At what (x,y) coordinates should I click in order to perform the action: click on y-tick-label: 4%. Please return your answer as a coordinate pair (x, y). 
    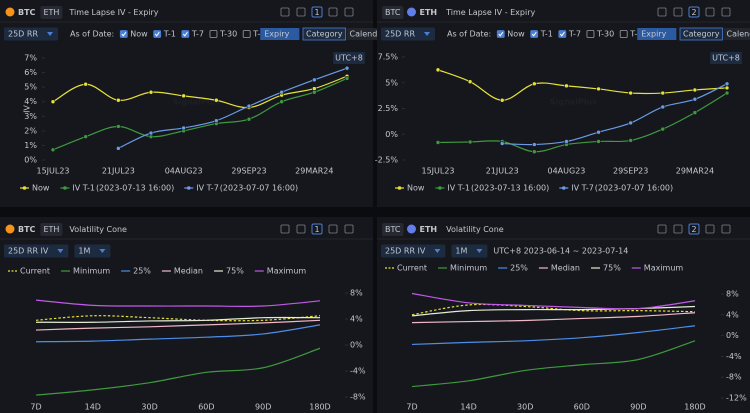
    Looking at the image, I should click on (732, 314).